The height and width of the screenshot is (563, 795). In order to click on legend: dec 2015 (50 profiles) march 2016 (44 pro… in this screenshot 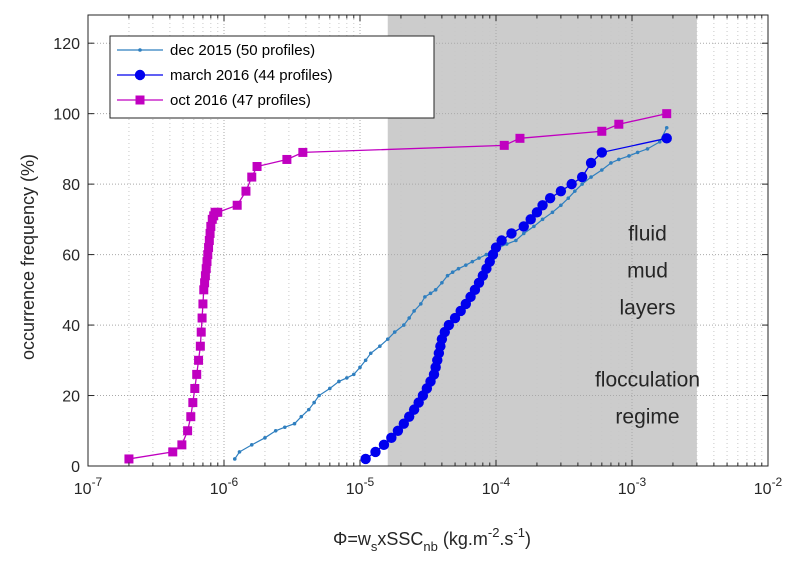, I will do `click(272, 77)`.